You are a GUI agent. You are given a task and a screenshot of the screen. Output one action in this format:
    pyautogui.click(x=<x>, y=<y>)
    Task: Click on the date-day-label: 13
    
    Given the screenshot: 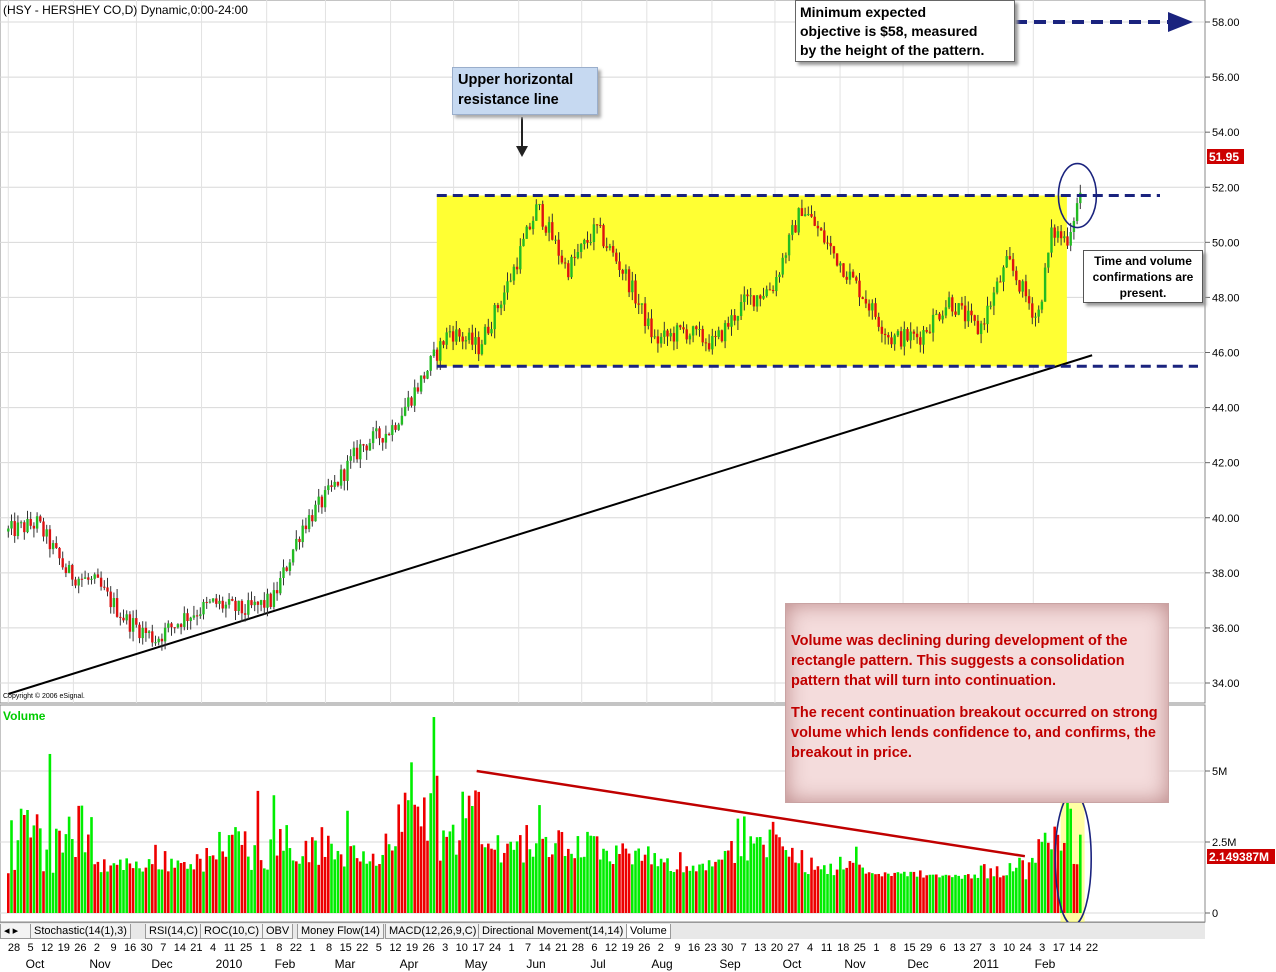 What is the action you would take?
    pyautogui.click(x=959, y=948)
    